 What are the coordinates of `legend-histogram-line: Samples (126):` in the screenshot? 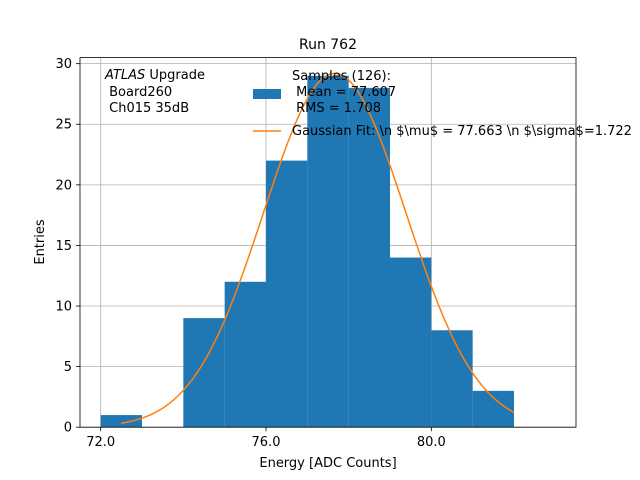 It's located at (341, 76).